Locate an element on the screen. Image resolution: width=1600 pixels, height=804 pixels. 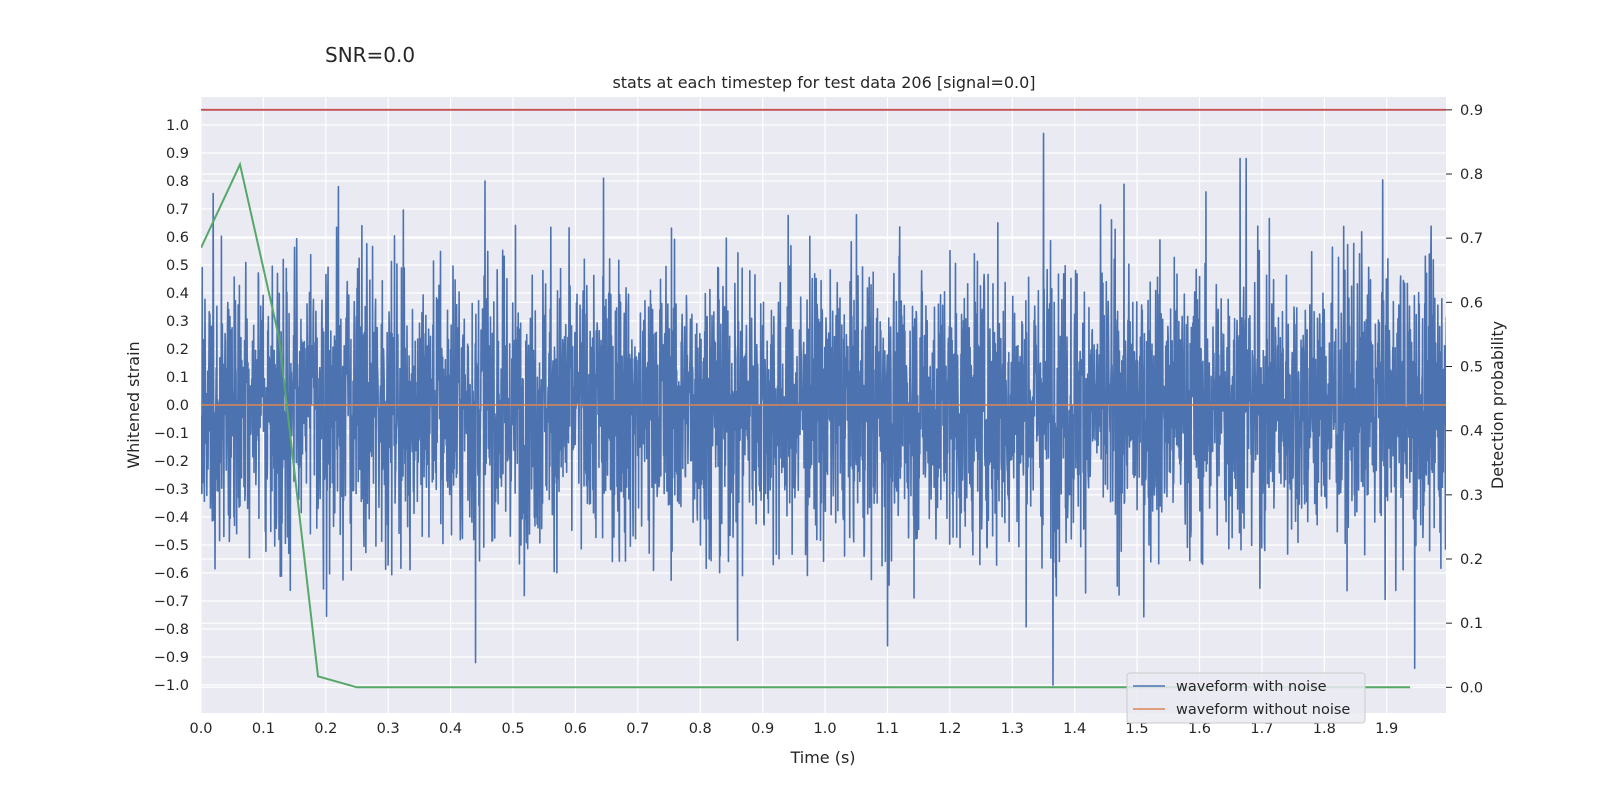
y2-tick-label: 0.4 is located at coordinates (1471, 432).